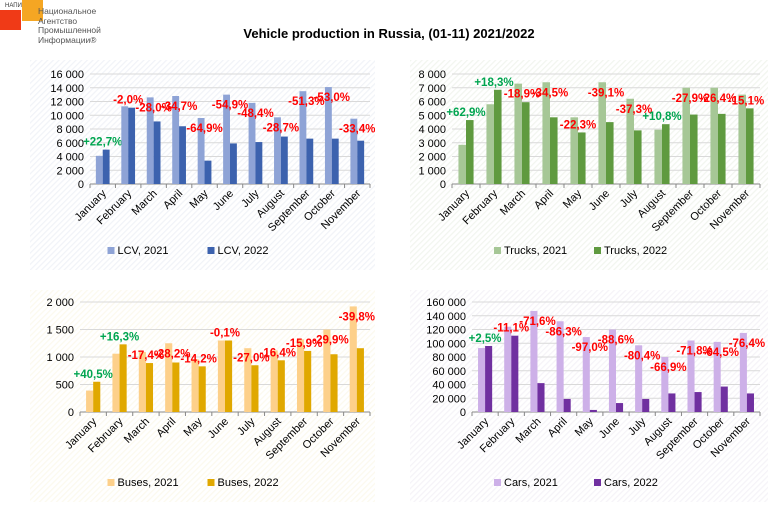  What do you see at coordinates (634, 110) in the screenshot?
I see `data-label: -37,3%` at bounding box center [634, 110].